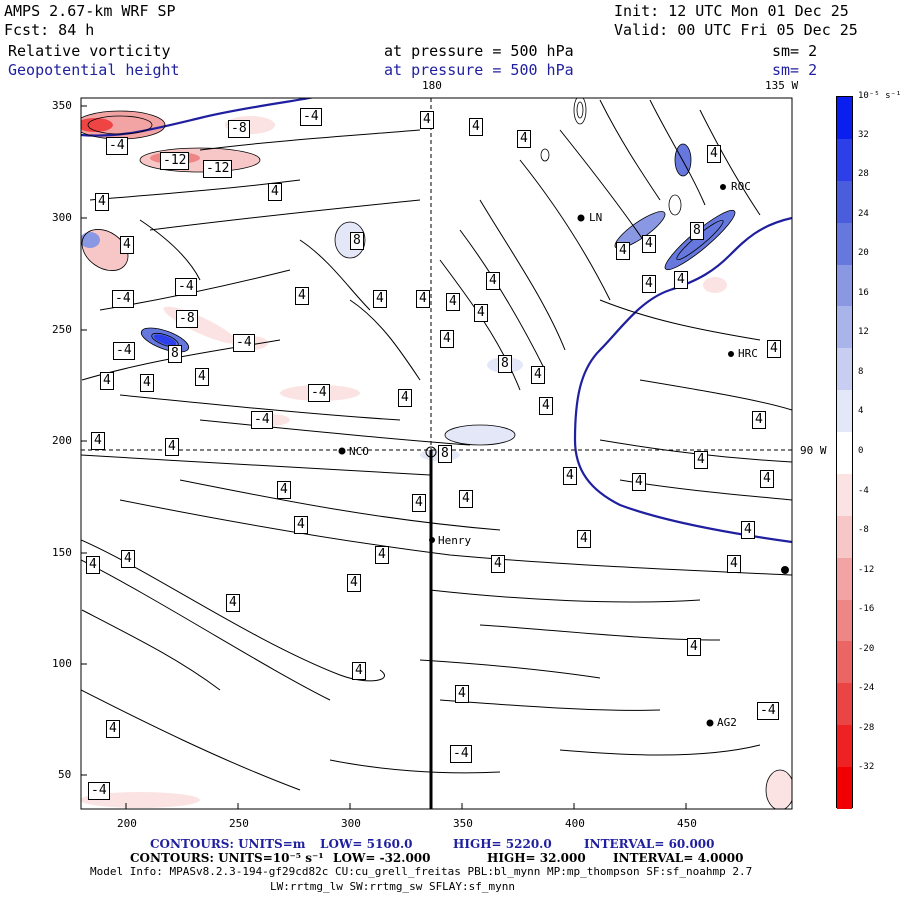 The height and width of the screenshot is (900, 900). What do you see at coordinates (813, 450) in the screenshot?
I see `parallel-90w-label: 90 W` at bounding box center [813, 450].